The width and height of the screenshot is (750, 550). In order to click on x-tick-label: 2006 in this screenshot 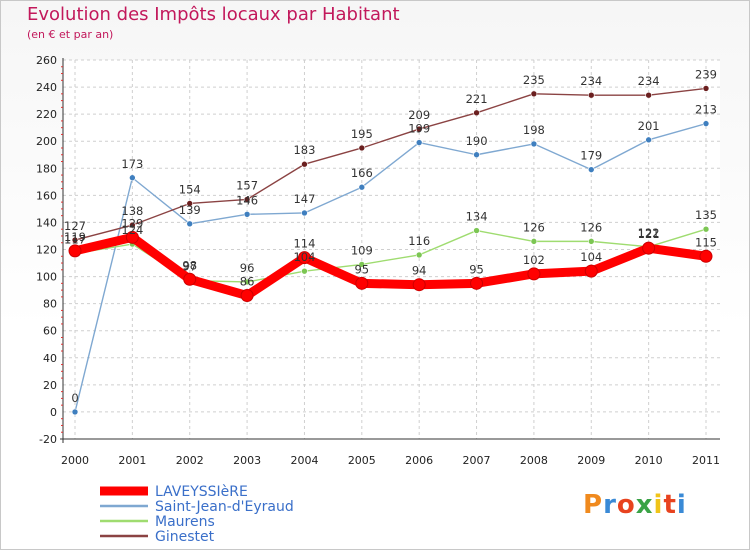, I will do `click(419, 460)`.